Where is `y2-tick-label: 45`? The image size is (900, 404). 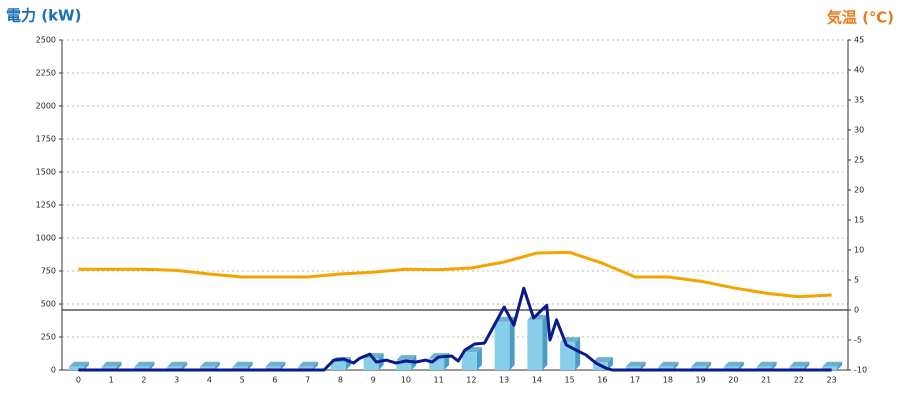 y2-tick-label: 45 is located at coordinates (859, 40).